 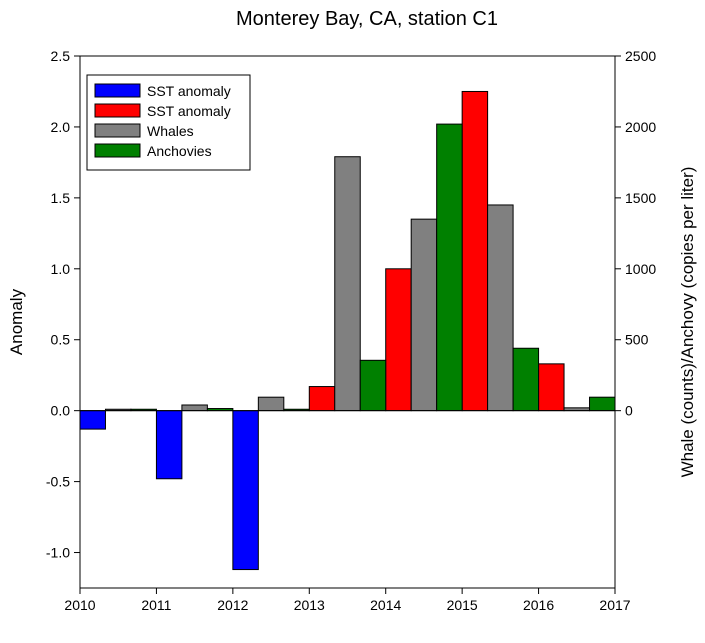 I want to click on y-tick-label: 2.5, so click(x=61, y=56).